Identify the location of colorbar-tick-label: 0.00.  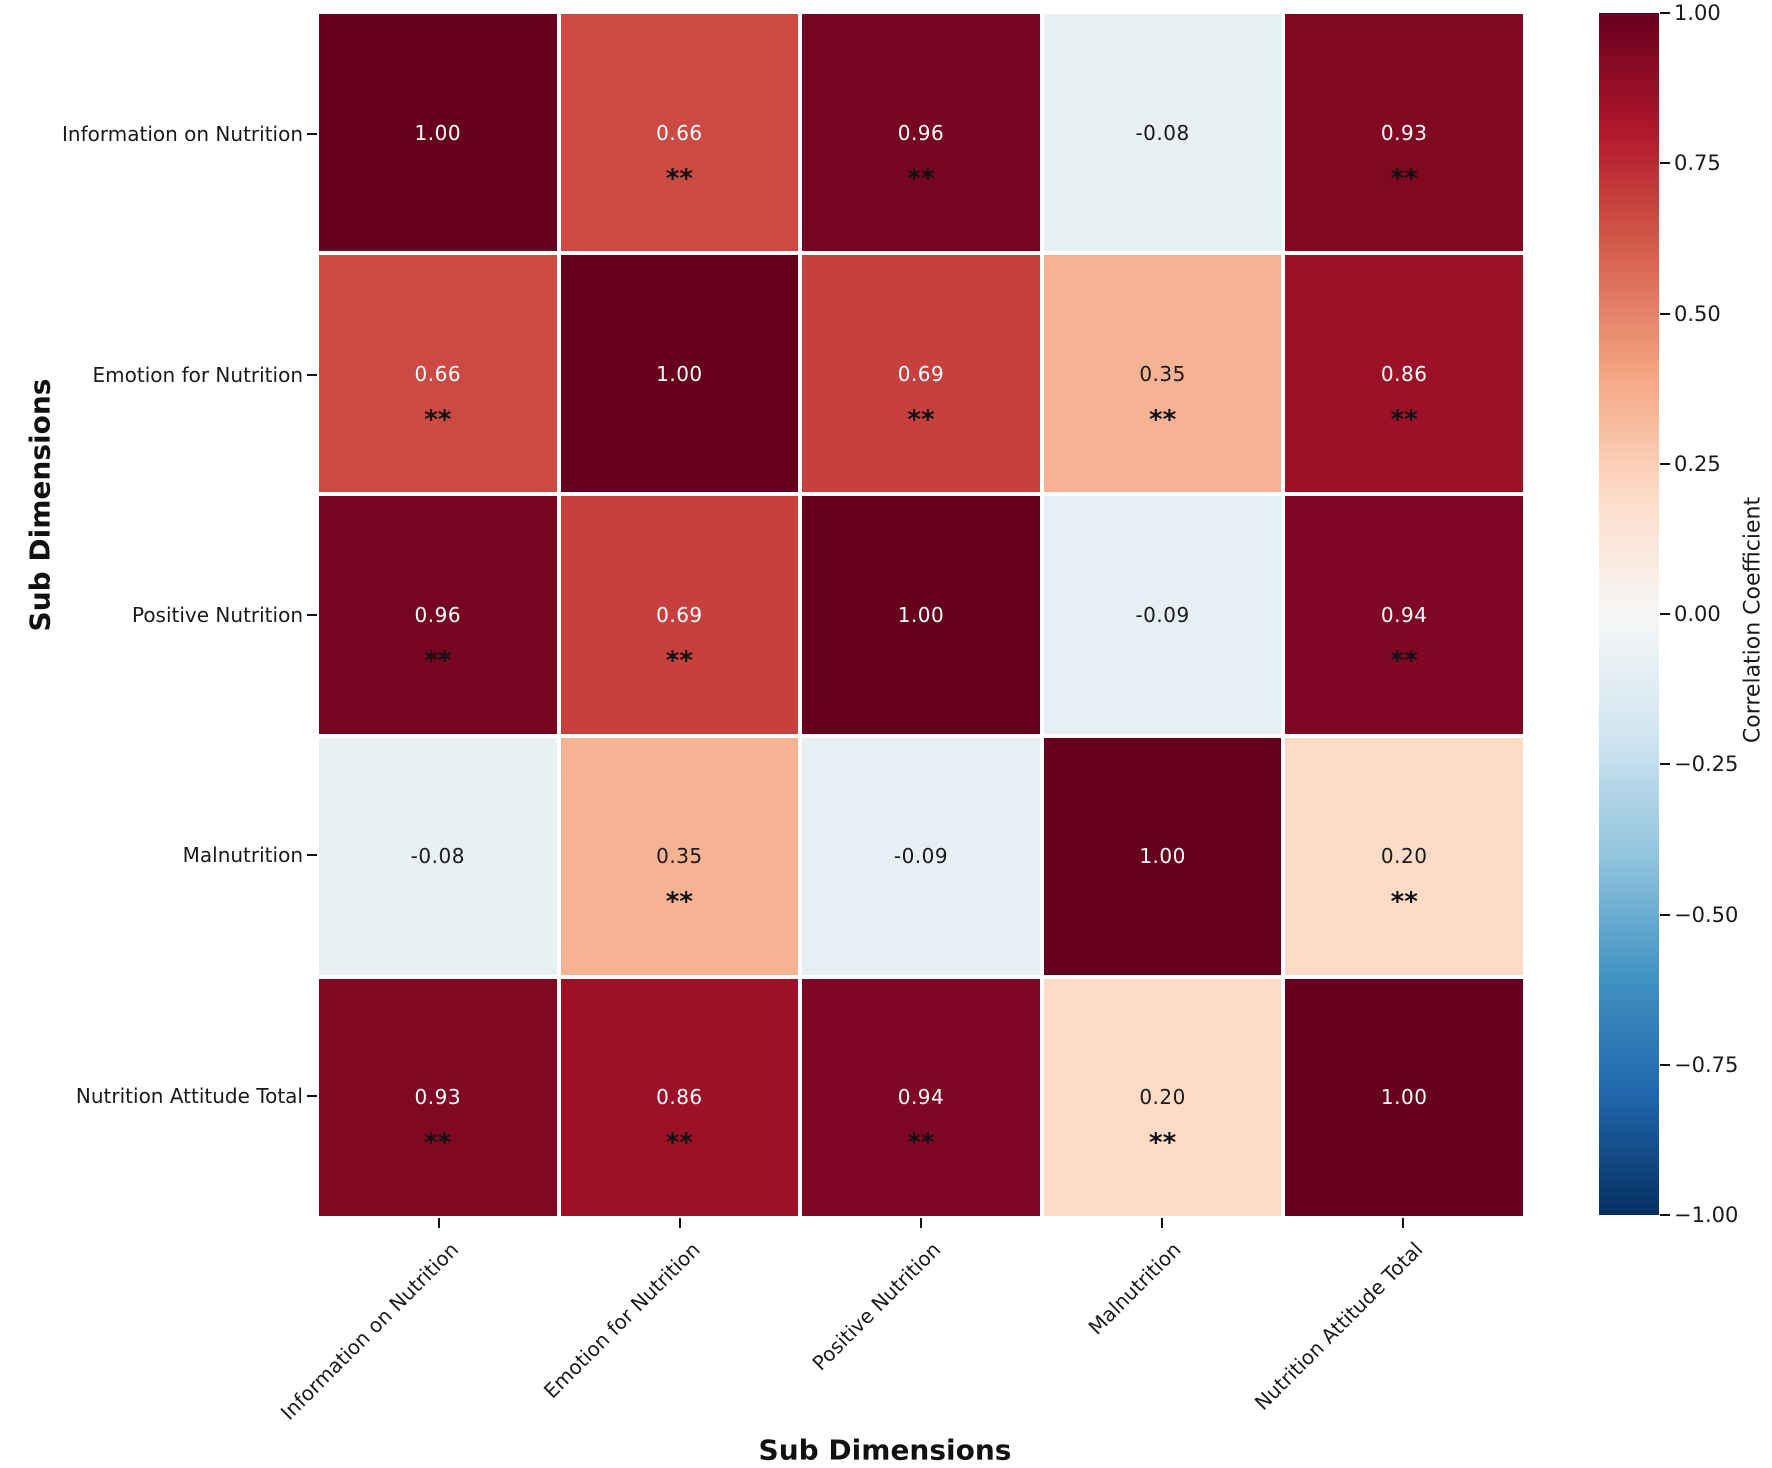
(1697, 614).